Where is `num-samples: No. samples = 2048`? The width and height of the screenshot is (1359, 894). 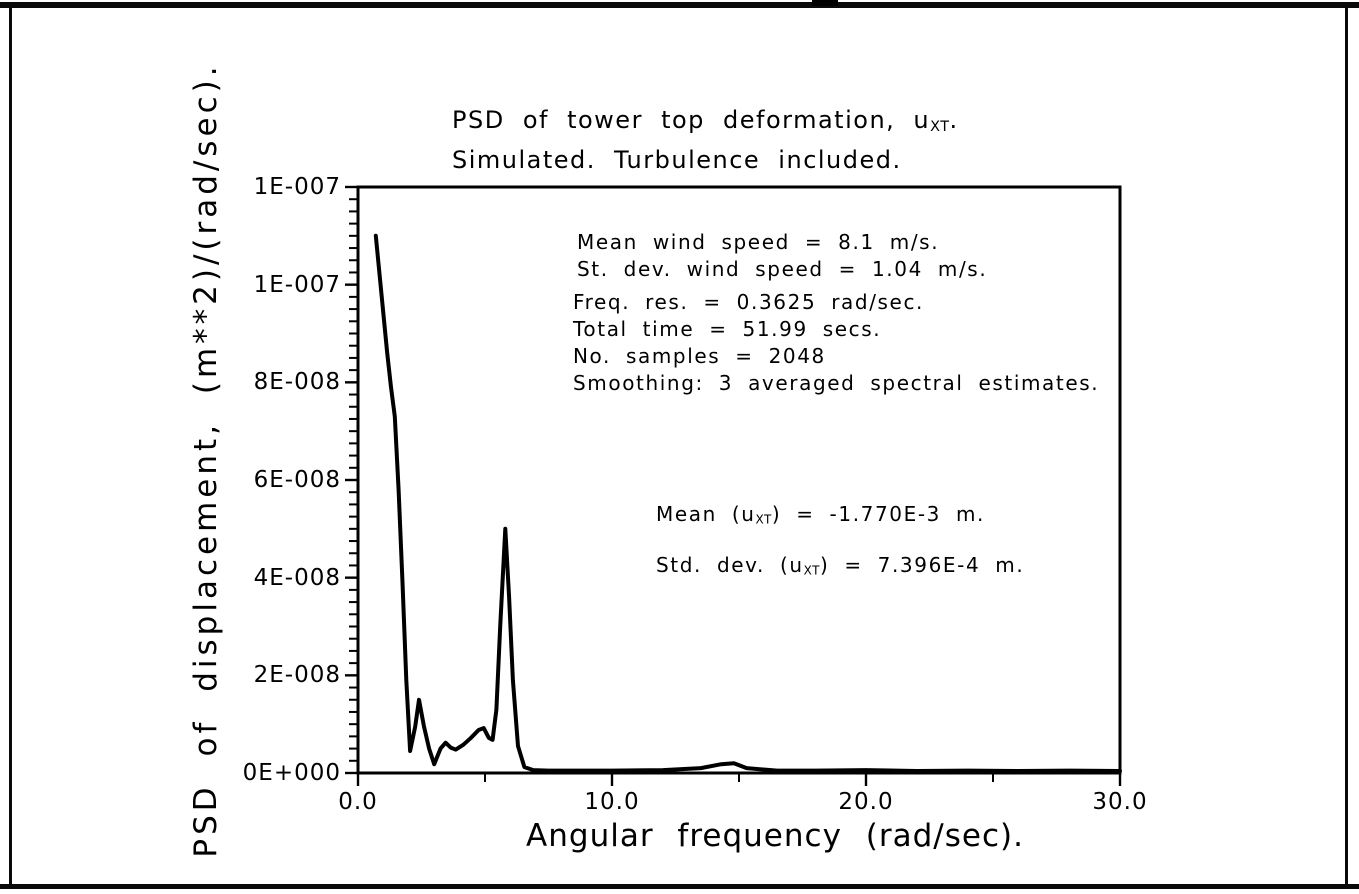 num-samples: No. samples = 2048 is located at coordinates (699, 356).